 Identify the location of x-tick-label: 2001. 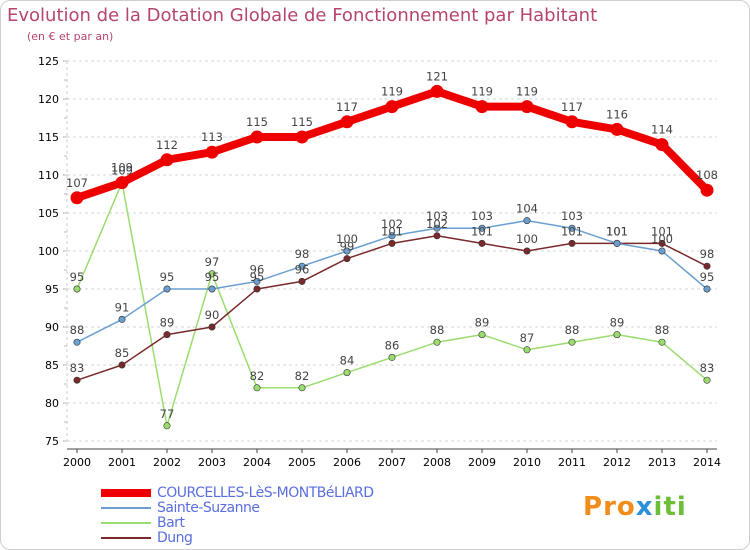
(122, 462).